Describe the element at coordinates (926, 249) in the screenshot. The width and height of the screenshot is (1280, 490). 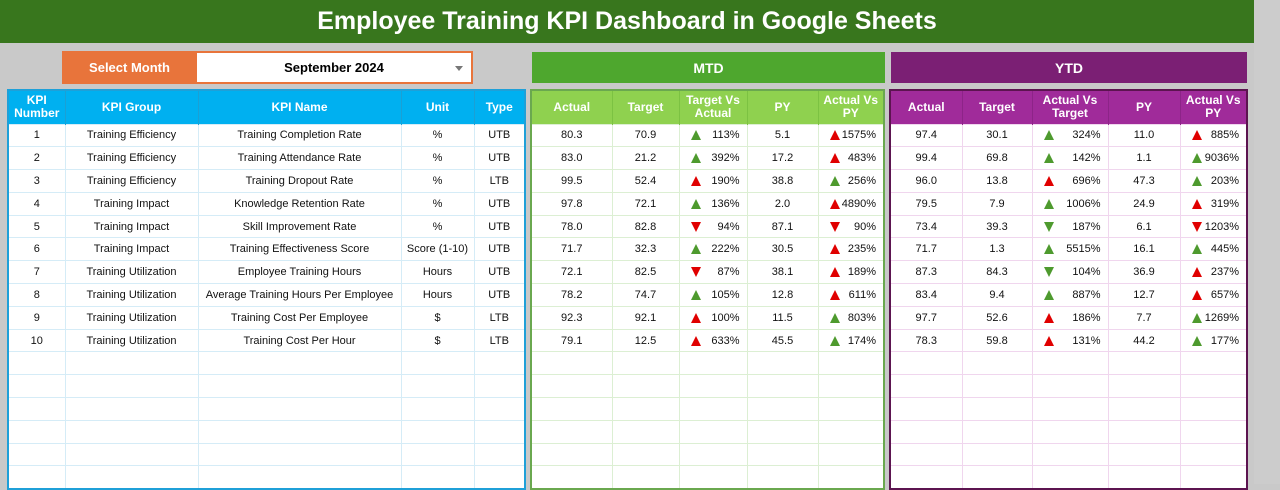
I see `ytd-actual-cell: 71.7` at that location.